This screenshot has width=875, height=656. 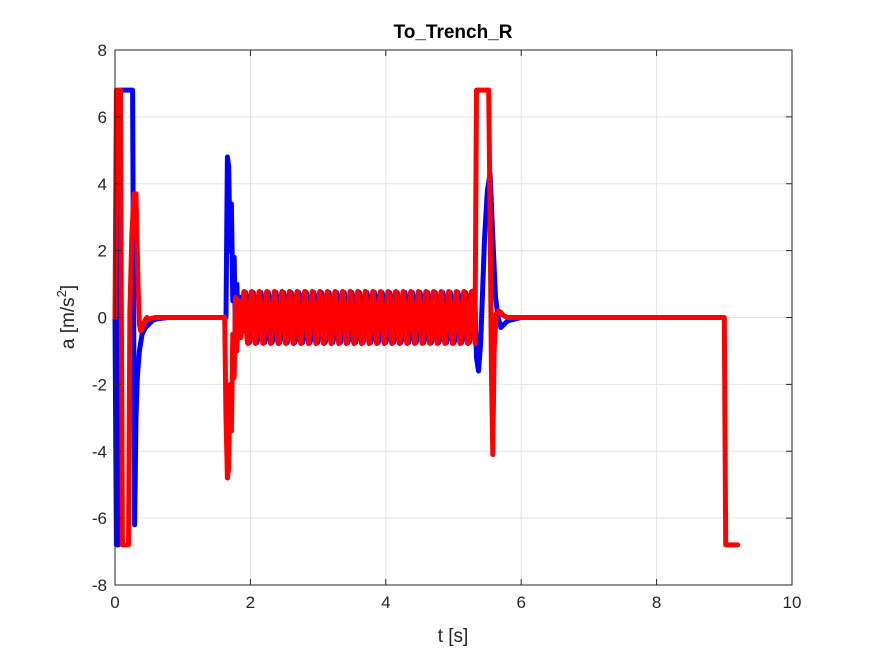 I want to click on y-axis-label: a [m/s2], so click(x=66, y=317).